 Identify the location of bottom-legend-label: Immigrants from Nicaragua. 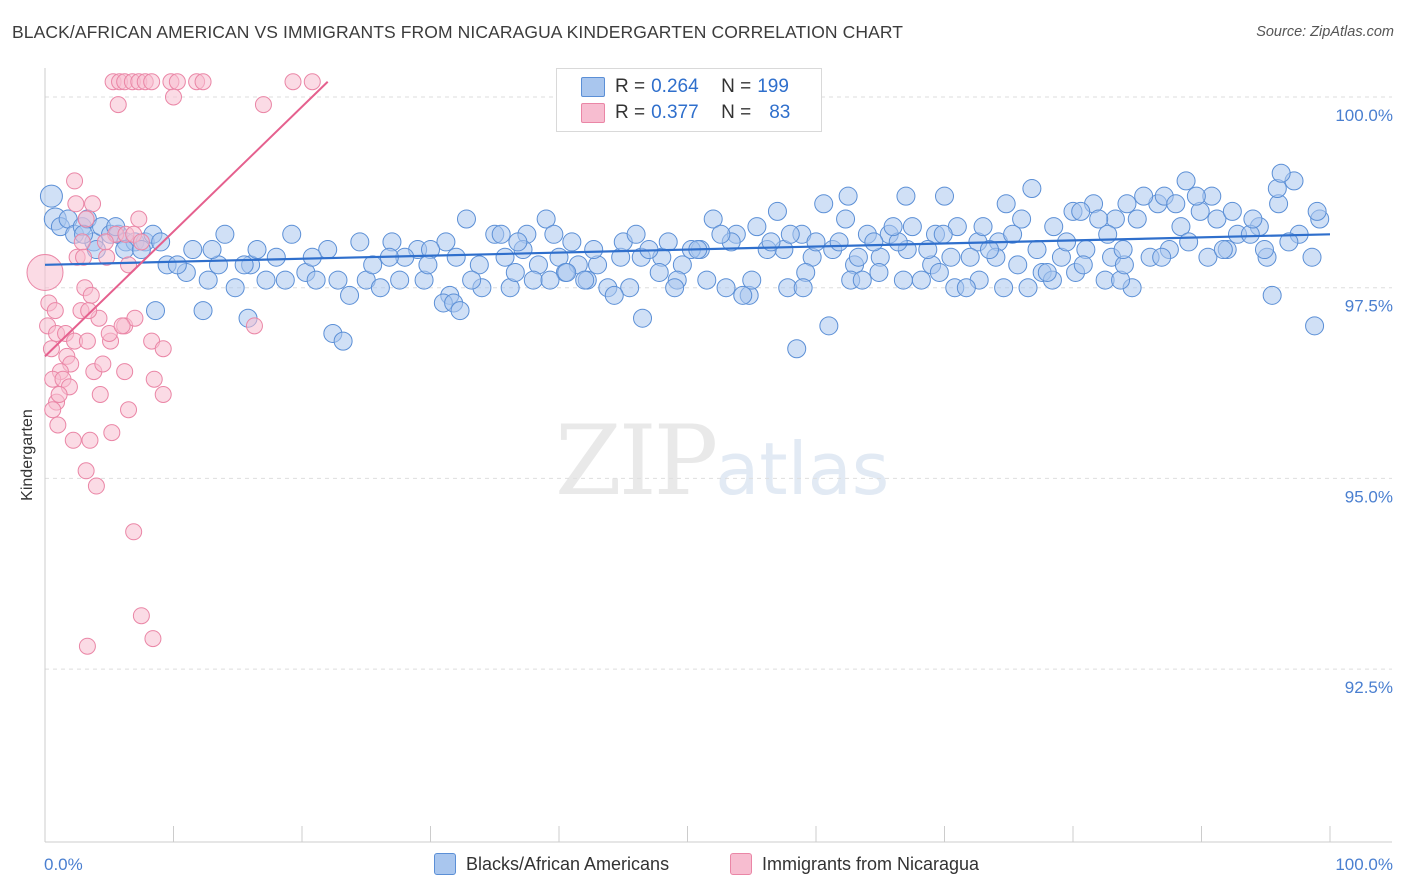
(871, 863).